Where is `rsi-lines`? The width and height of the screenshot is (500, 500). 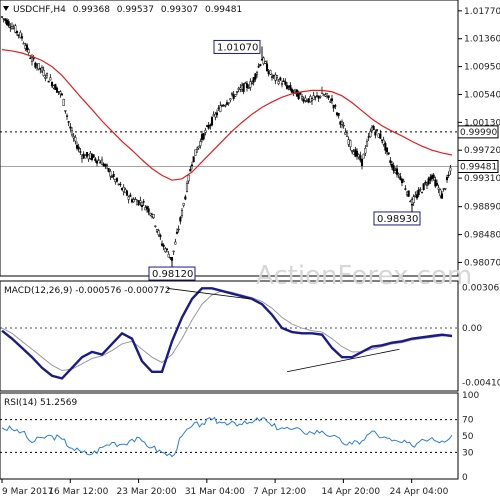 rsi-lines is located at coordinates (227, 437).